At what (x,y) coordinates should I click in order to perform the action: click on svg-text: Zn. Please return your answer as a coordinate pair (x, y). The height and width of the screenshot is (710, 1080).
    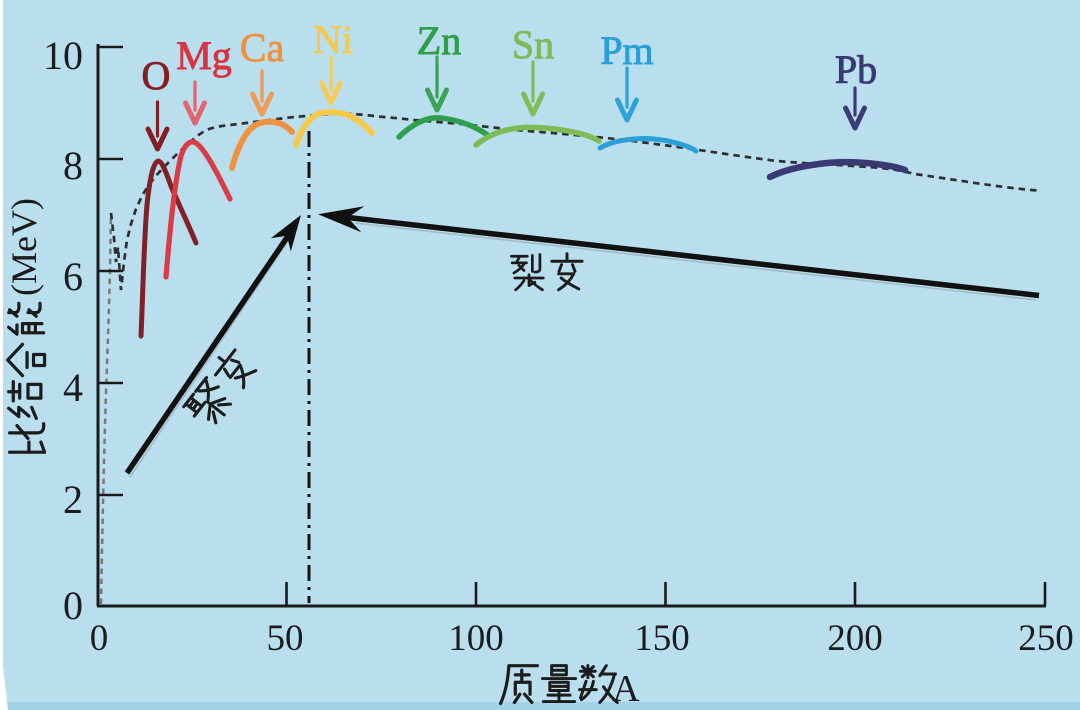
    Looking at the image, I should click on (439, 40).